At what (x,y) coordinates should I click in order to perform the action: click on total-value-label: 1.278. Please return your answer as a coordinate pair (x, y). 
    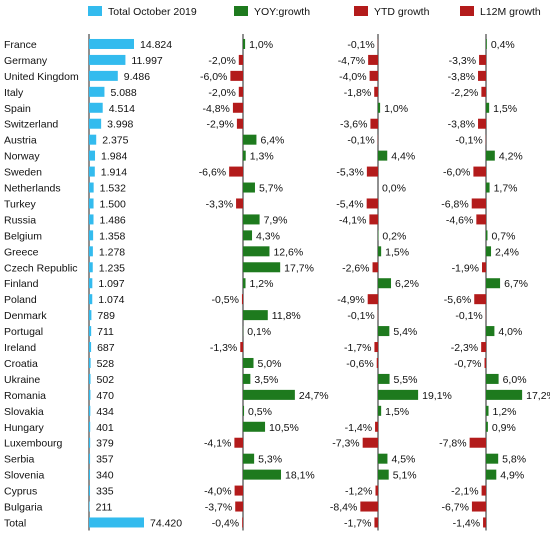
    Looking at the image, I should click on (112, 252).